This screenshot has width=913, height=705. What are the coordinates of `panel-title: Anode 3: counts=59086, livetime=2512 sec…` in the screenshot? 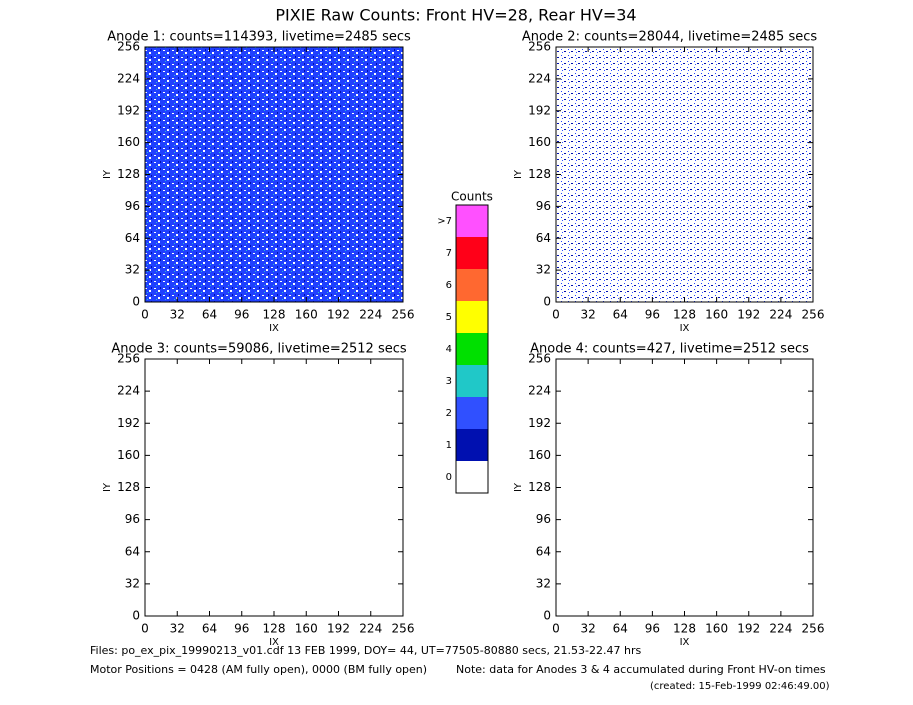 It's located at (259, 349).